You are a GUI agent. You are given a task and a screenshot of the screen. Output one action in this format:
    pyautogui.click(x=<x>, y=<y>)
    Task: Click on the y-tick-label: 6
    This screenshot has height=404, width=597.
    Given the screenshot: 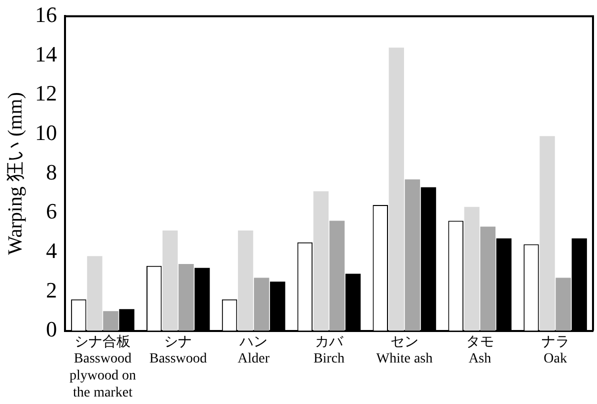 What is the action you would take?
    pyautogui.click(x=51, y=211)
    